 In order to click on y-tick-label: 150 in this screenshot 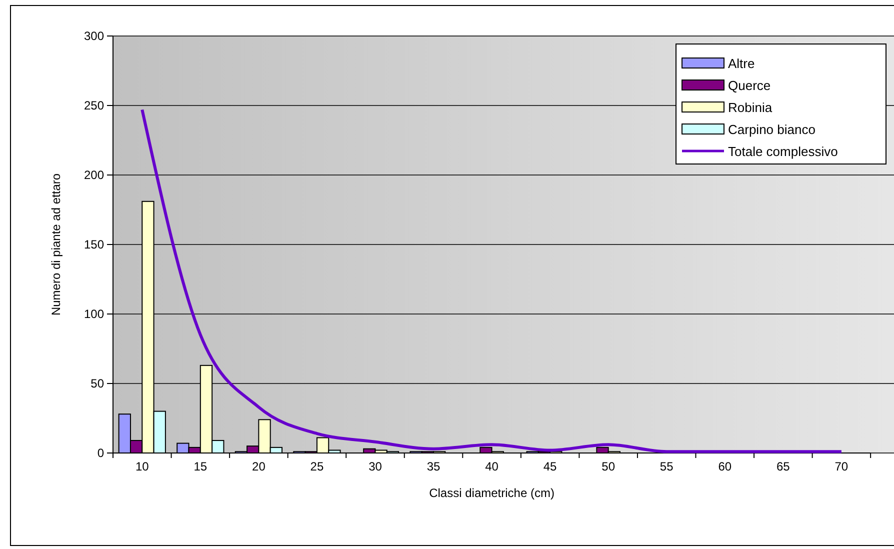, I will do `click(94, 244)`.